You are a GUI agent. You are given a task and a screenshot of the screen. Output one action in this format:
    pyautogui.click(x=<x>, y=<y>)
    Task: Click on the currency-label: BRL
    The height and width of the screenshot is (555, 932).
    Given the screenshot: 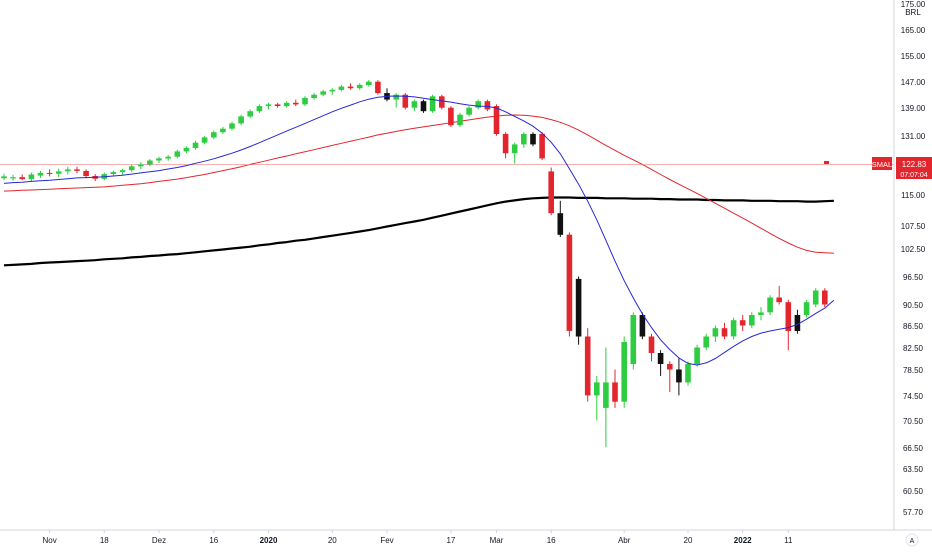 What is the action you would take?
    pyautogui.click(x=913, y=12)
    